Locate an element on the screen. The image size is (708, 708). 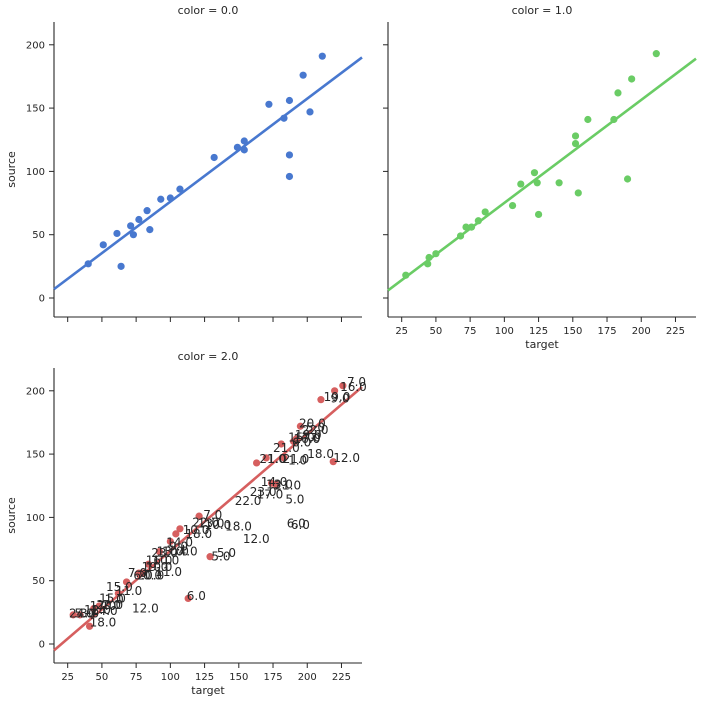
point-annotation: 24.0 is located at coordinates (82, 614).